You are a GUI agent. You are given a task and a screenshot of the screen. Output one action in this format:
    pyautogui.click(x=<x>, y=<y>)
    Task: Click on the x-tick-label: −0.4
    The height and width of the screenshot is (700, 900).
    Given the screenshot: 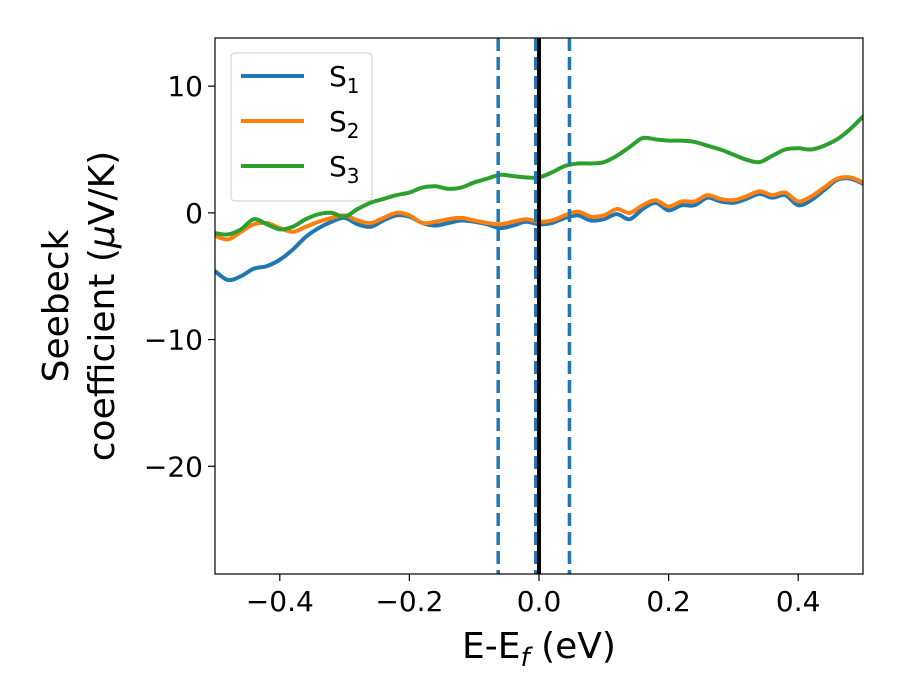 What is the action you would take?
    pyautogui.click(x=280, y=601)
    